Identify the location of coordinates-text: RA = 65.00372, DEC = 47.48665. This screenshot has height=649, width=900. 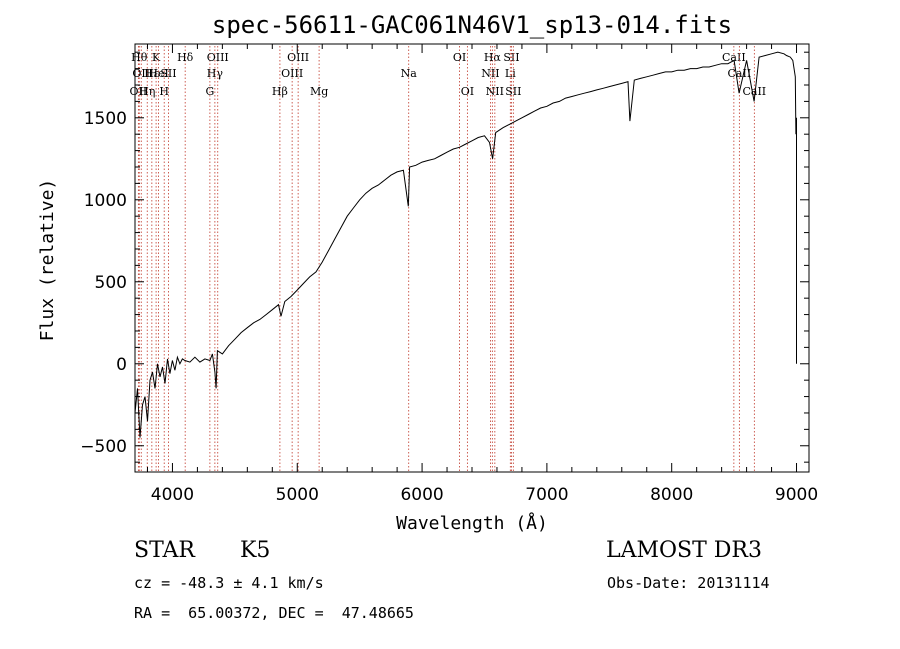
(274, 613).